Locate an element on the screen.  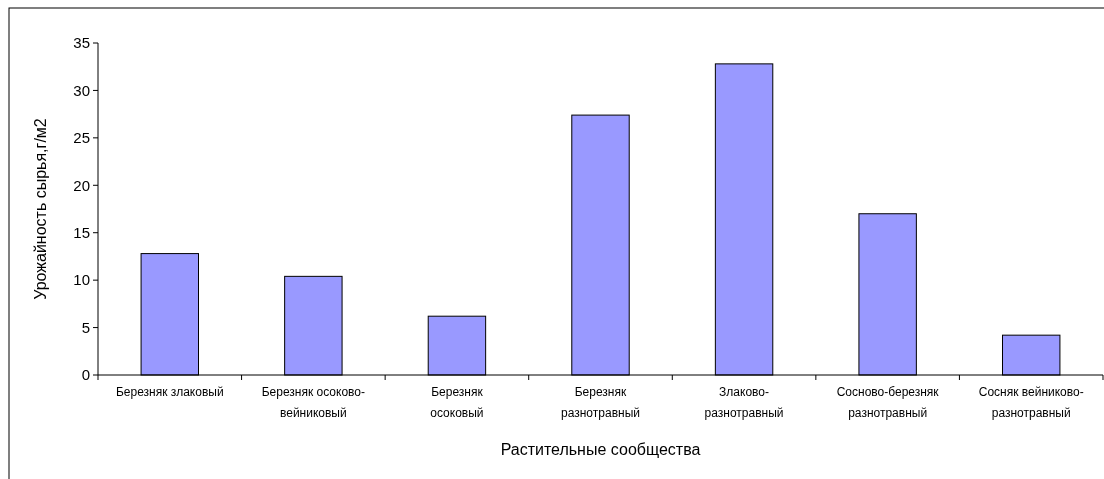
x-tick-label: Березняк осоковый is located at coordinates (457, 402).